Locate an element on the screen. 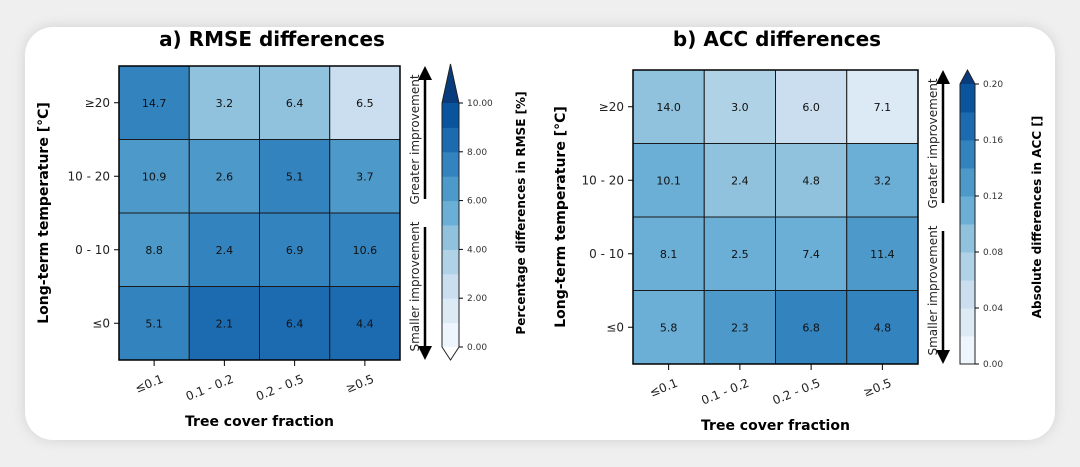 The height and width of the screenshot is (467, 1080). colorbar-tick-label: 8.00 is located at coordinates (477, 153).